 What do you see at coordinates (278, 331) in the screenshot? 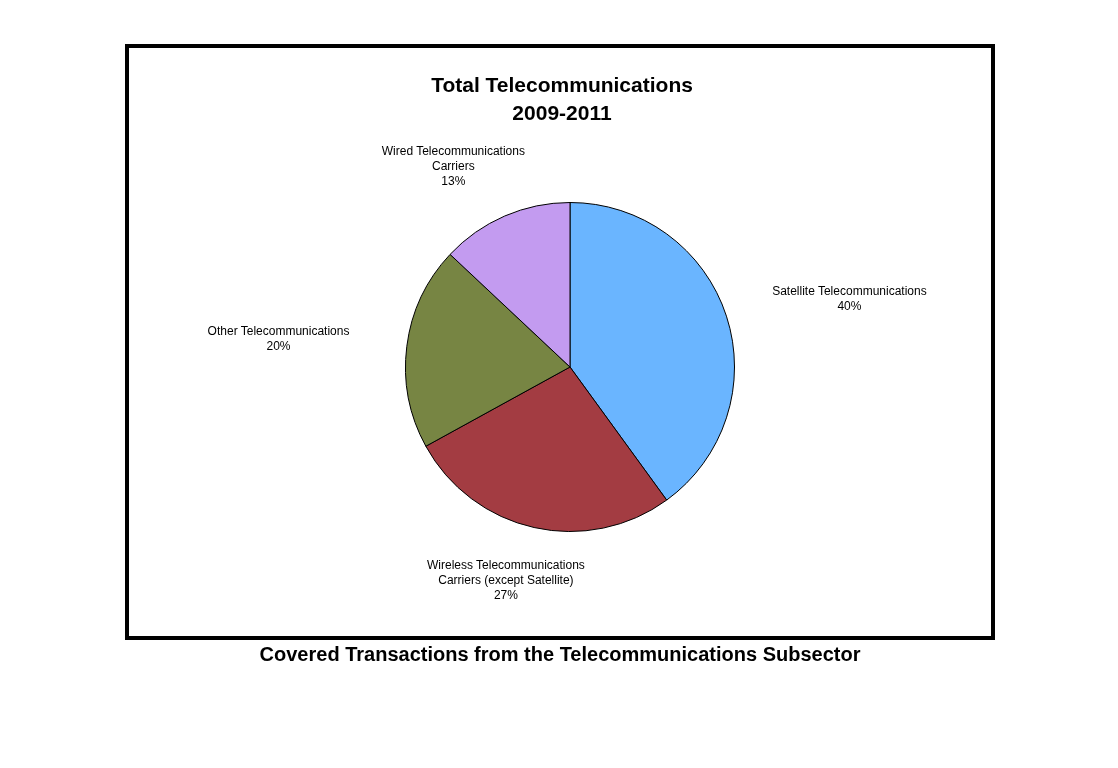
I see `slice-label: Other Telecommunications` at bounding box center [278, 331].